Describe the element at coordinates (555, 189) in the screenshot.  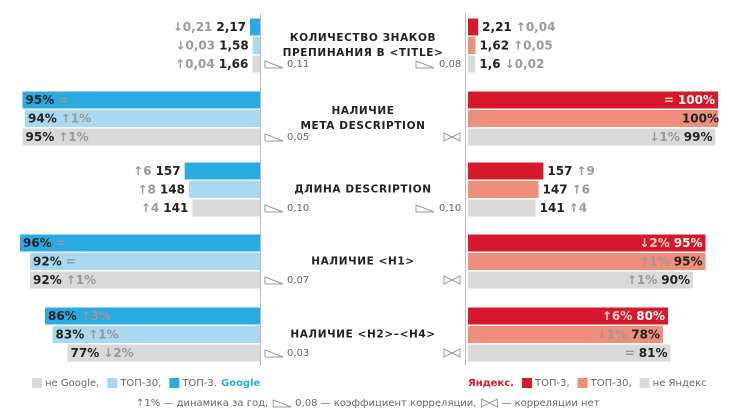
I see `value: 147` at that location.